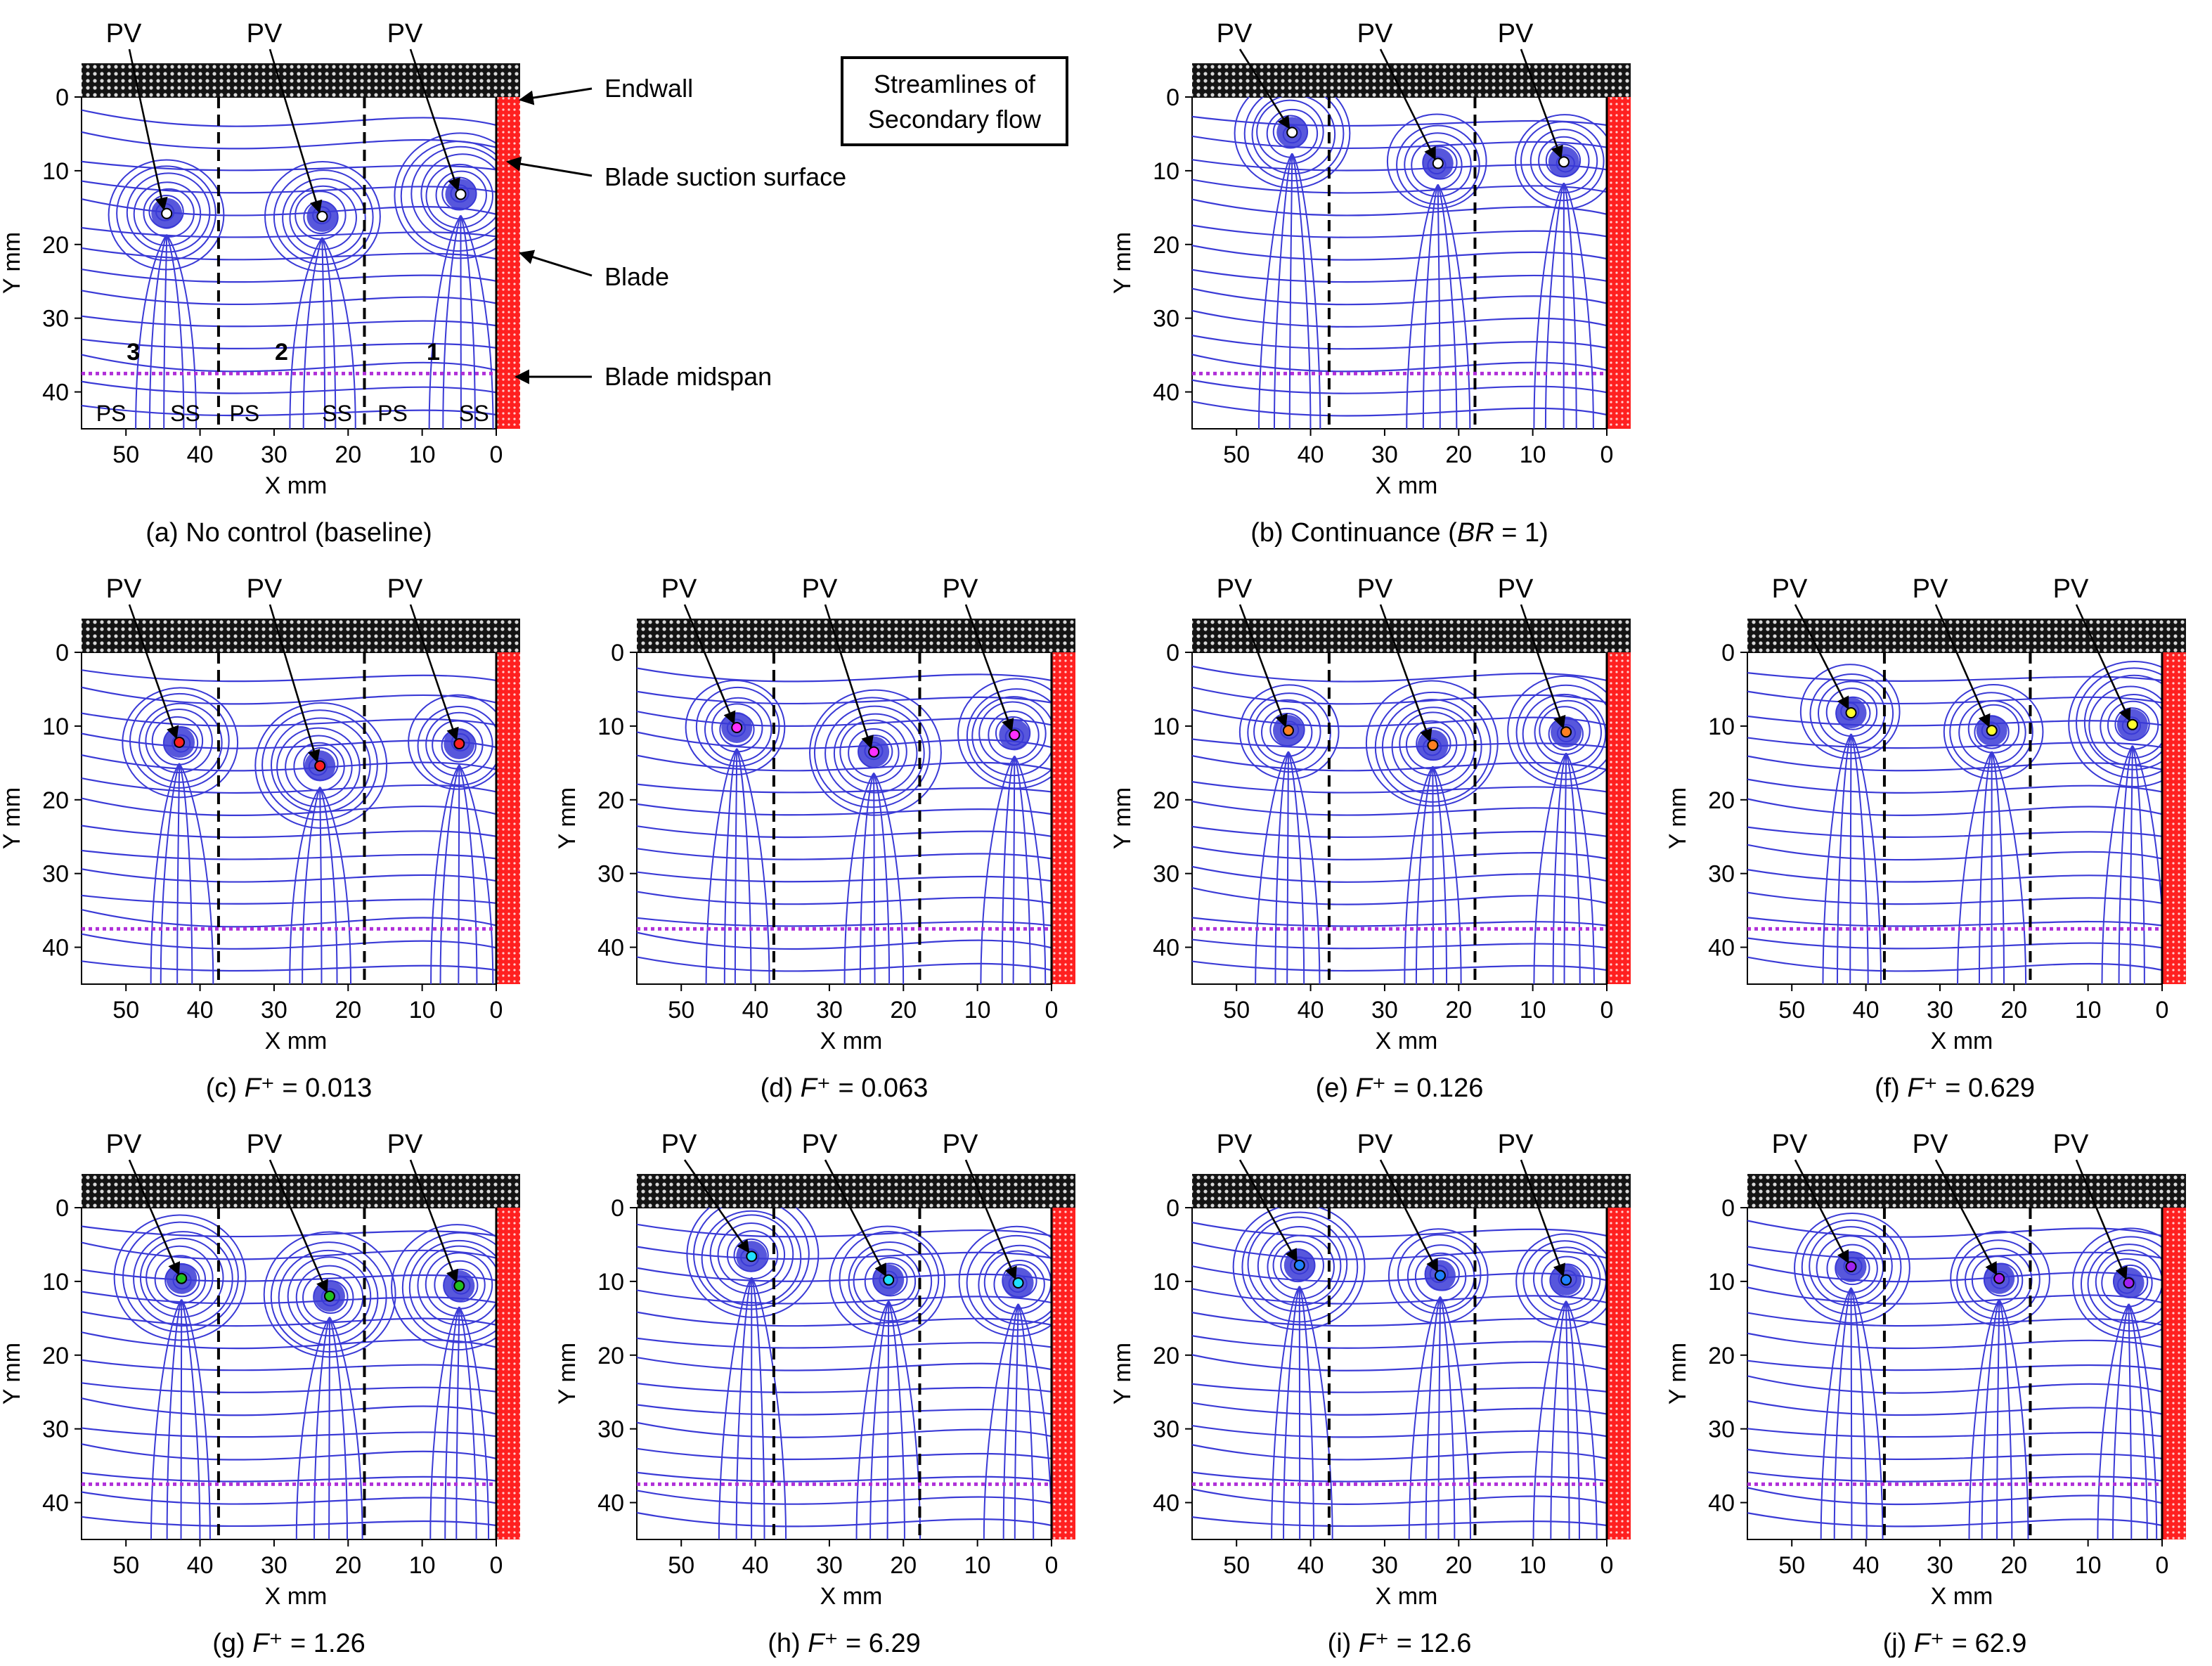 Image resolution: width=2212 pixels, height=1666 pixels. Describe the element at coordinates (232, 1643) in the screenshot. I see `caption-prefix: (g)` at that location.